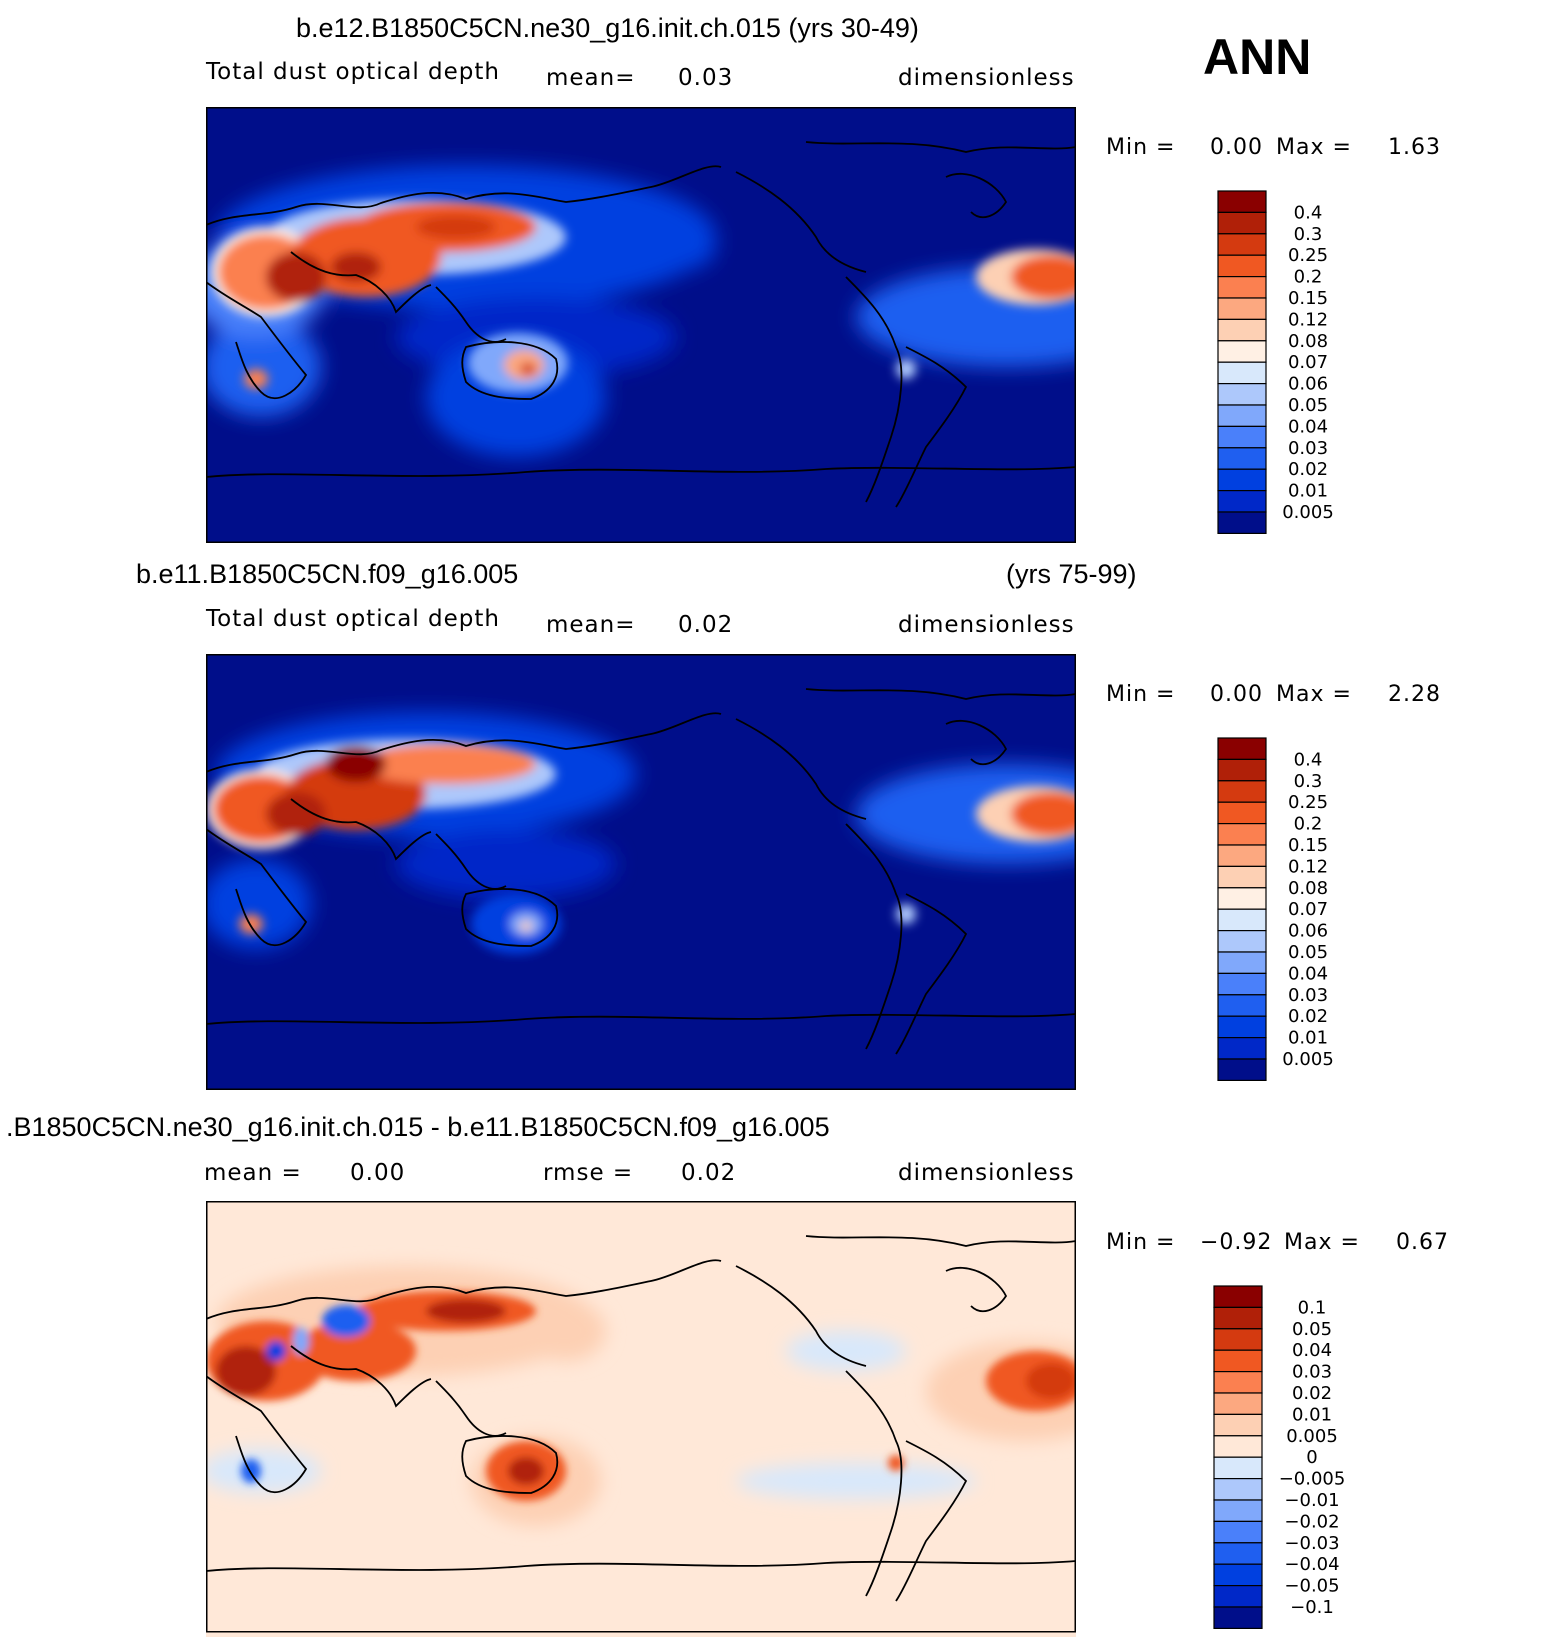  Describe the element at coordinates (1311, 1521) in the screenshot. I see `panel3-colorbar-tick-label: −0.02` at that location.